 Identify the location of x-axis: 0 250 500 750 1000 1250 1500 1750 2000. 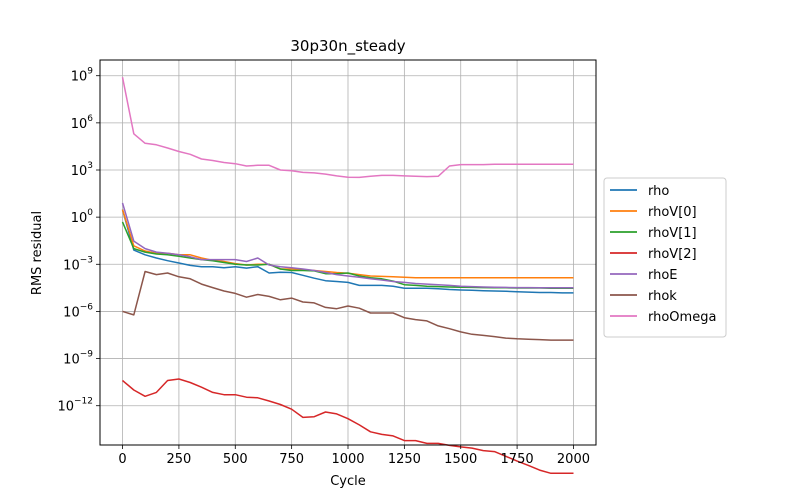
(354, 456).